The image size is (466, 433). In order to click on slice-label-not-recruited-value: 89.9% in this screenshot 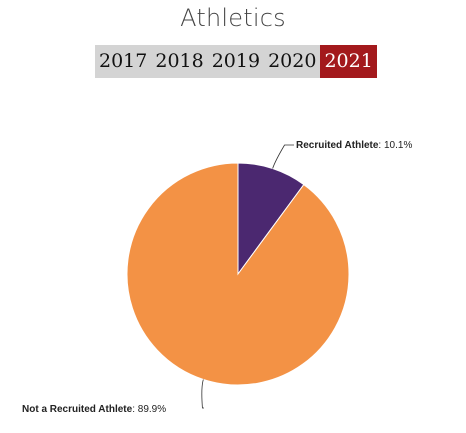, I will do `click(152, 409)`.